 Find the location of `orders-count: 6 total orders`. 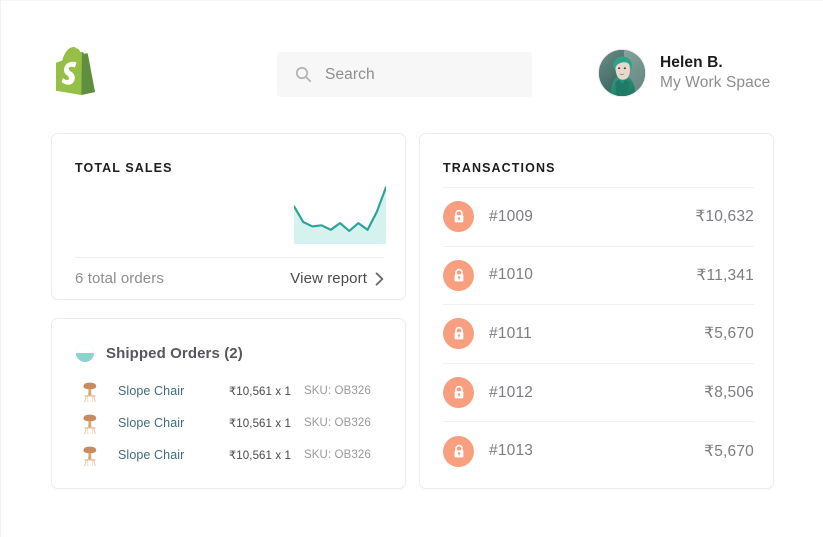

orders-count: 6 total orders is located at coordinates (119, 278).